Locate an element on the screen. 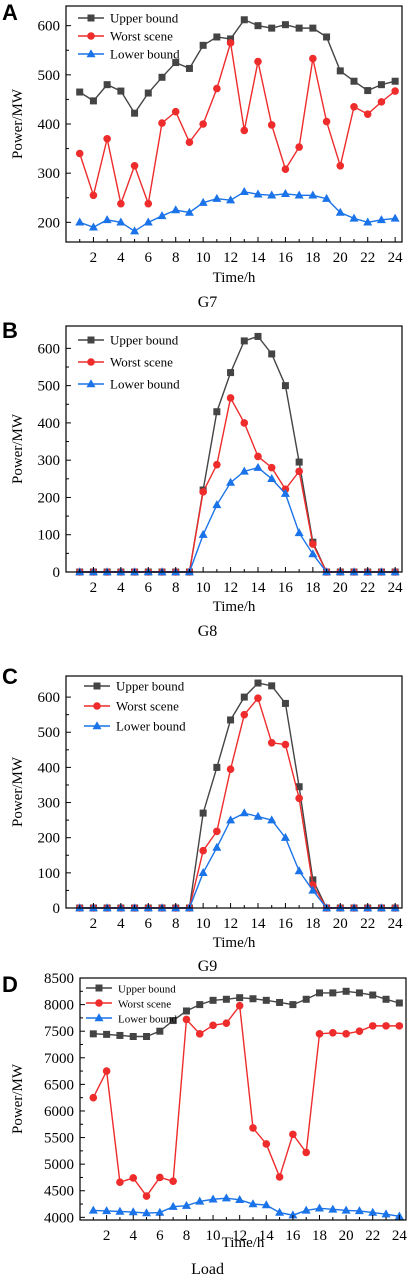  legend-label: Upper bound is located at coordinates (144, 18).